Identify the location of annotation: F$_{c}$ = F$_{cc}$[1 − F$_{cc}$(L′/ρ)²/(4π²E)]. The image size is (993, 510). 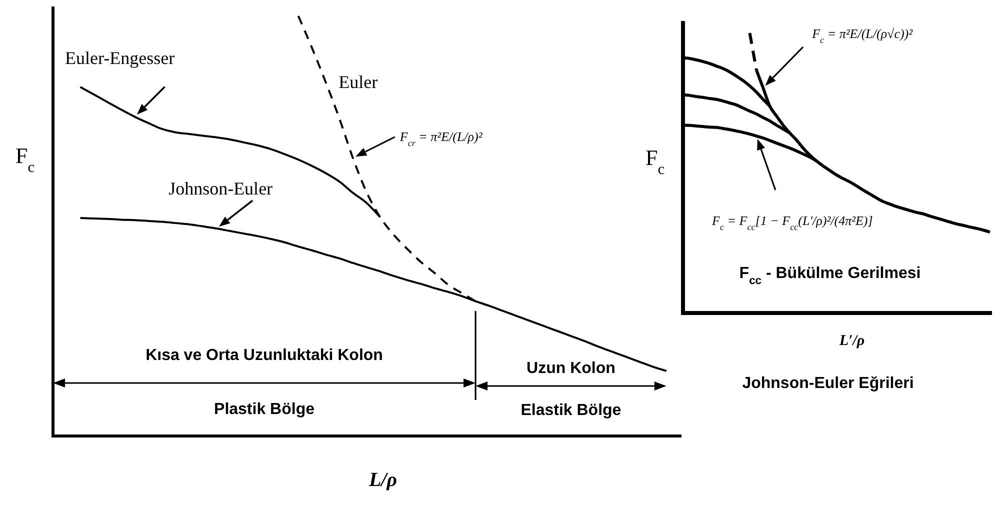
(792, 222).